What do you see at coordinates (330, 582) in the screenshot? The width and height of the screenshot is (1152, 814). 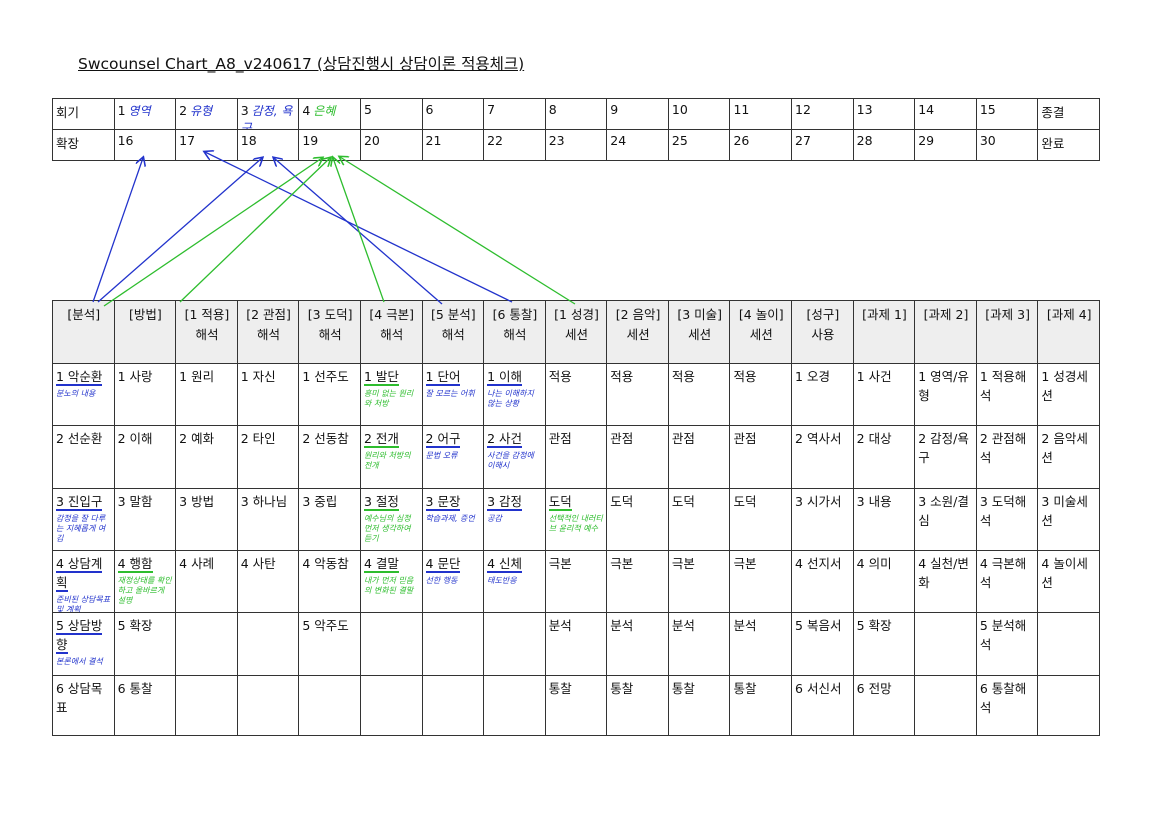 I see `table-cell: 4 악동참` at bounding box center [330, 582].